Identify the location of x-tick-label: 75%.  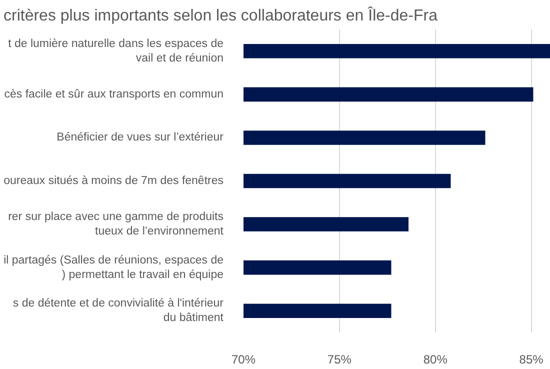
(339, 359).